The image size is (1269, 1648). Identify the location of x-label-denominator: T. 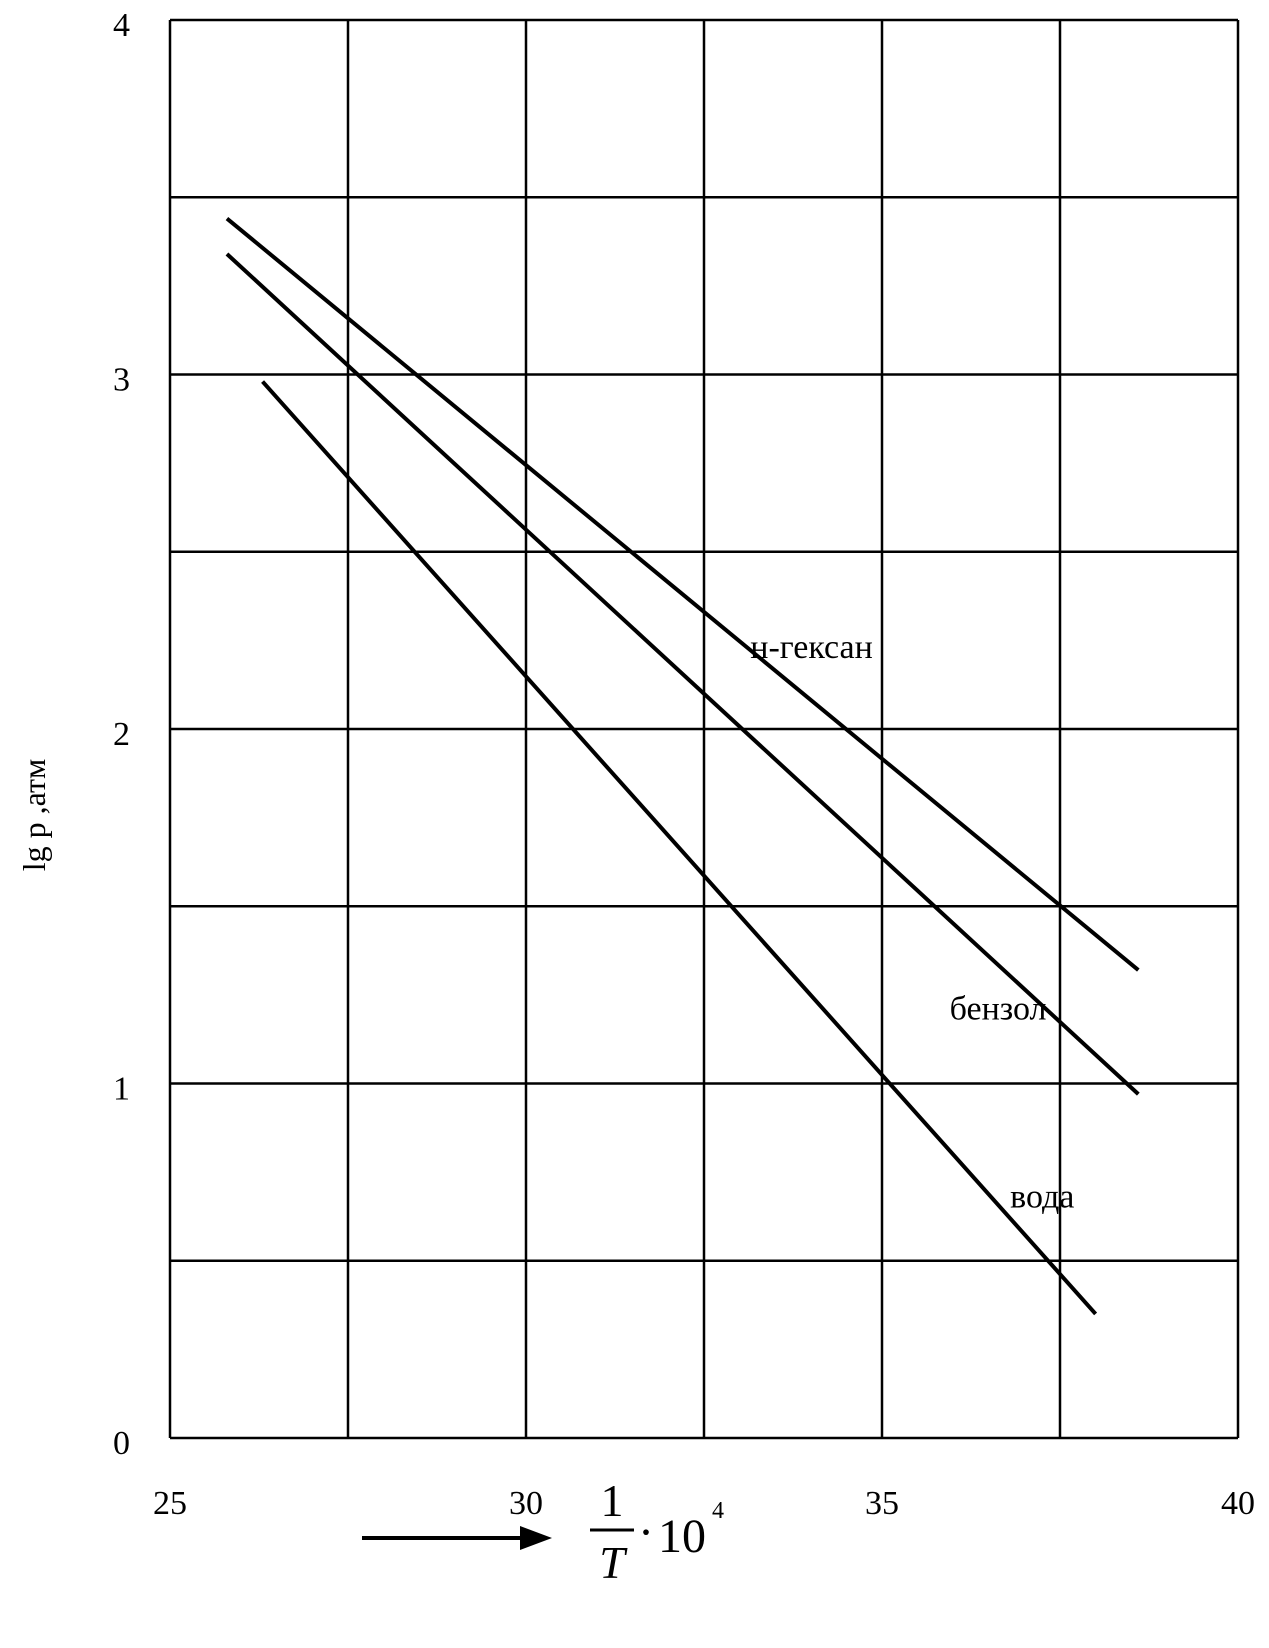
(613, 1562).